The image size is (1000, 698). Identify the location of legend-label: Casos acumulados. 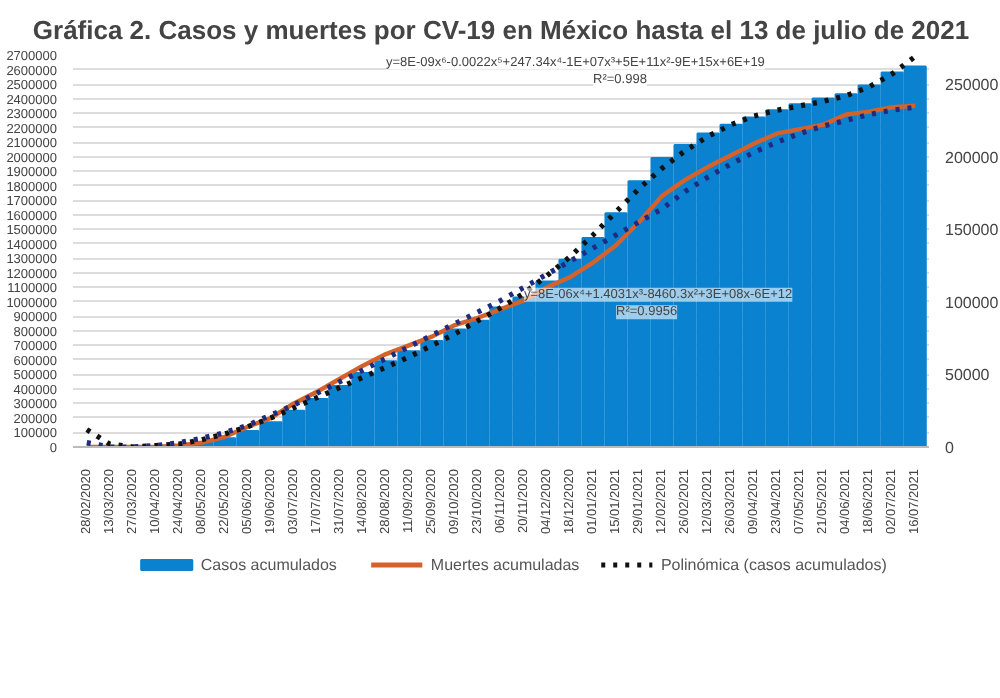
(268, 565).